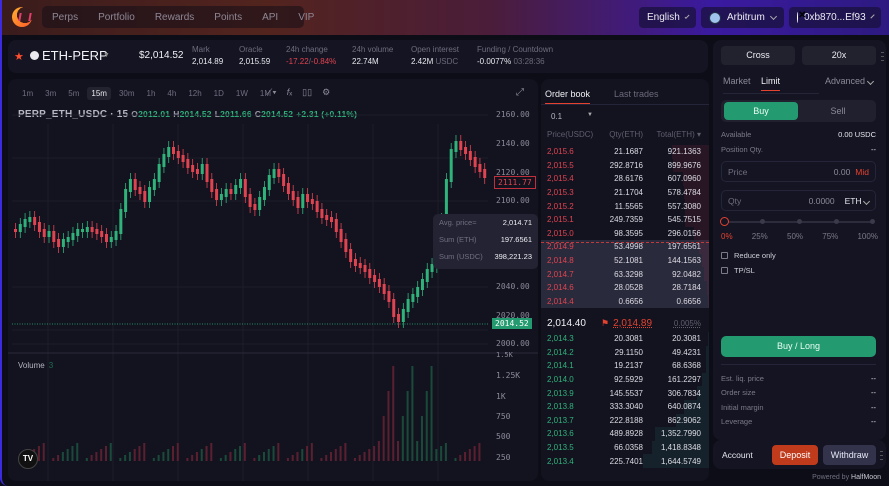 The width and height of the screenshot is (889, 486). What do you see at coordinates (218, 93) in the screenshot?
I see `timeframe-1d: 1D` at bounding box center [218, 93].